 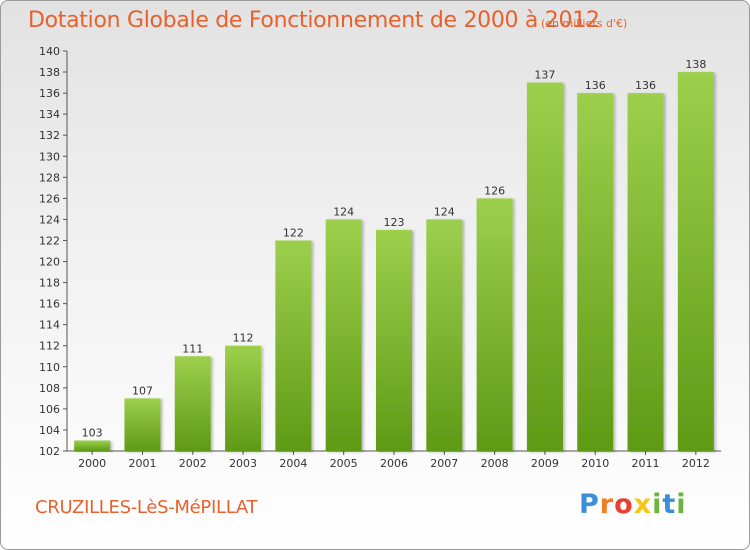 What do you see at coordinates (49, 240) in the screenshot?
I see `y-tick-label: 122` at bounding box center [49, 240].